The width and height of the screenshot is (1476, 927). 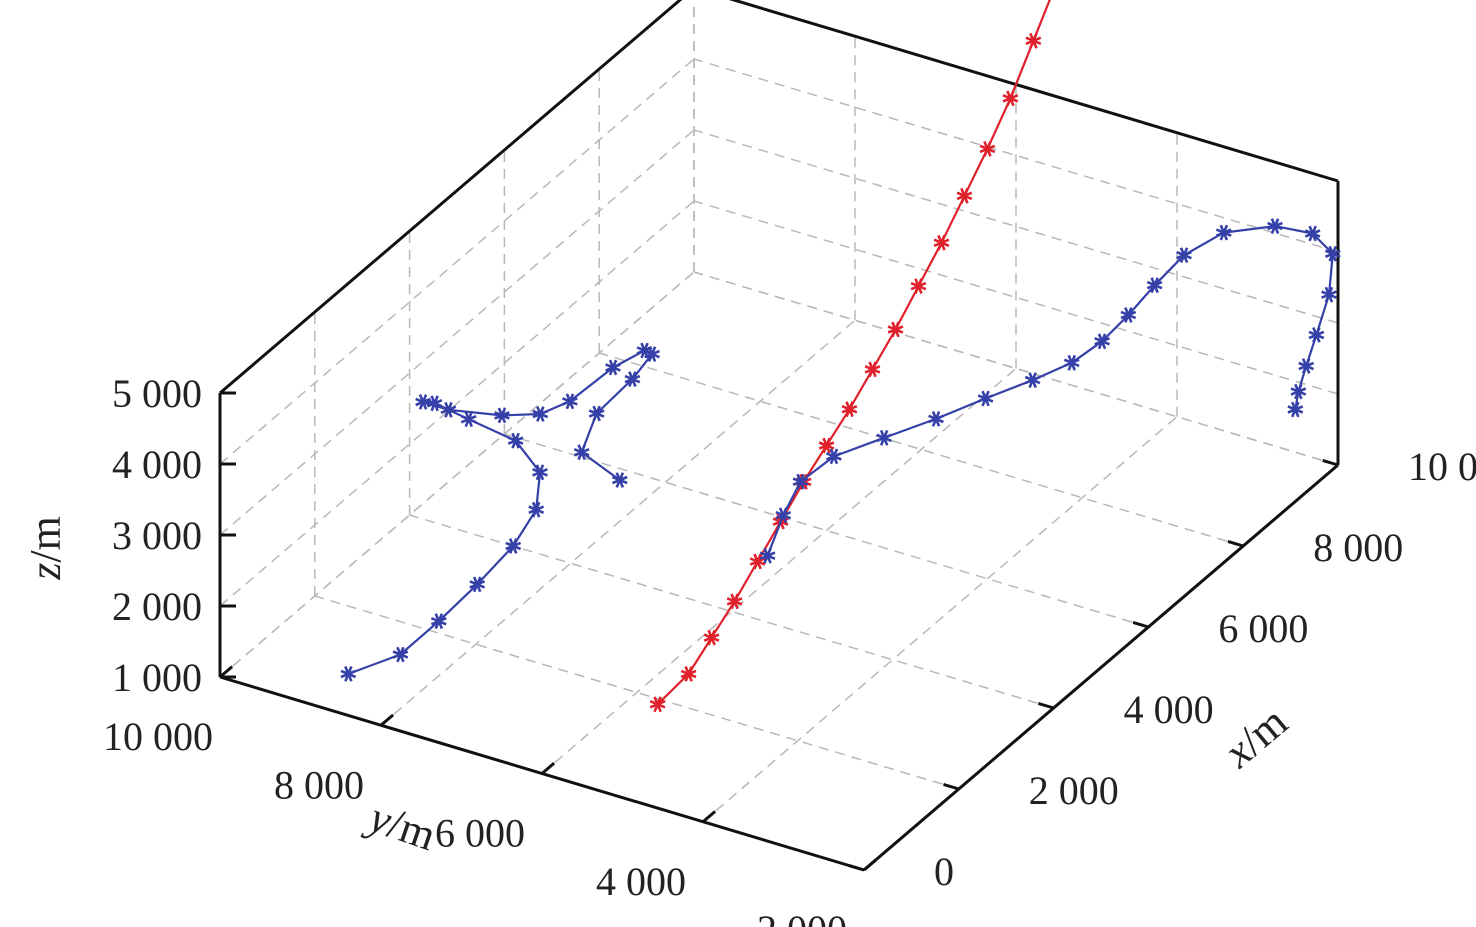 I want to click on z-tick-label: 2 000, so click(x=157, y=606).